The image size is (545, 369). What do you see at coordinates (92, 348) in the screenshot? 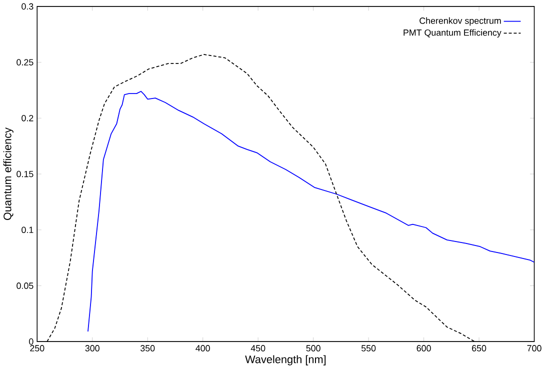
I see `x-tick-label: 300` at bounding box center [92, 348].